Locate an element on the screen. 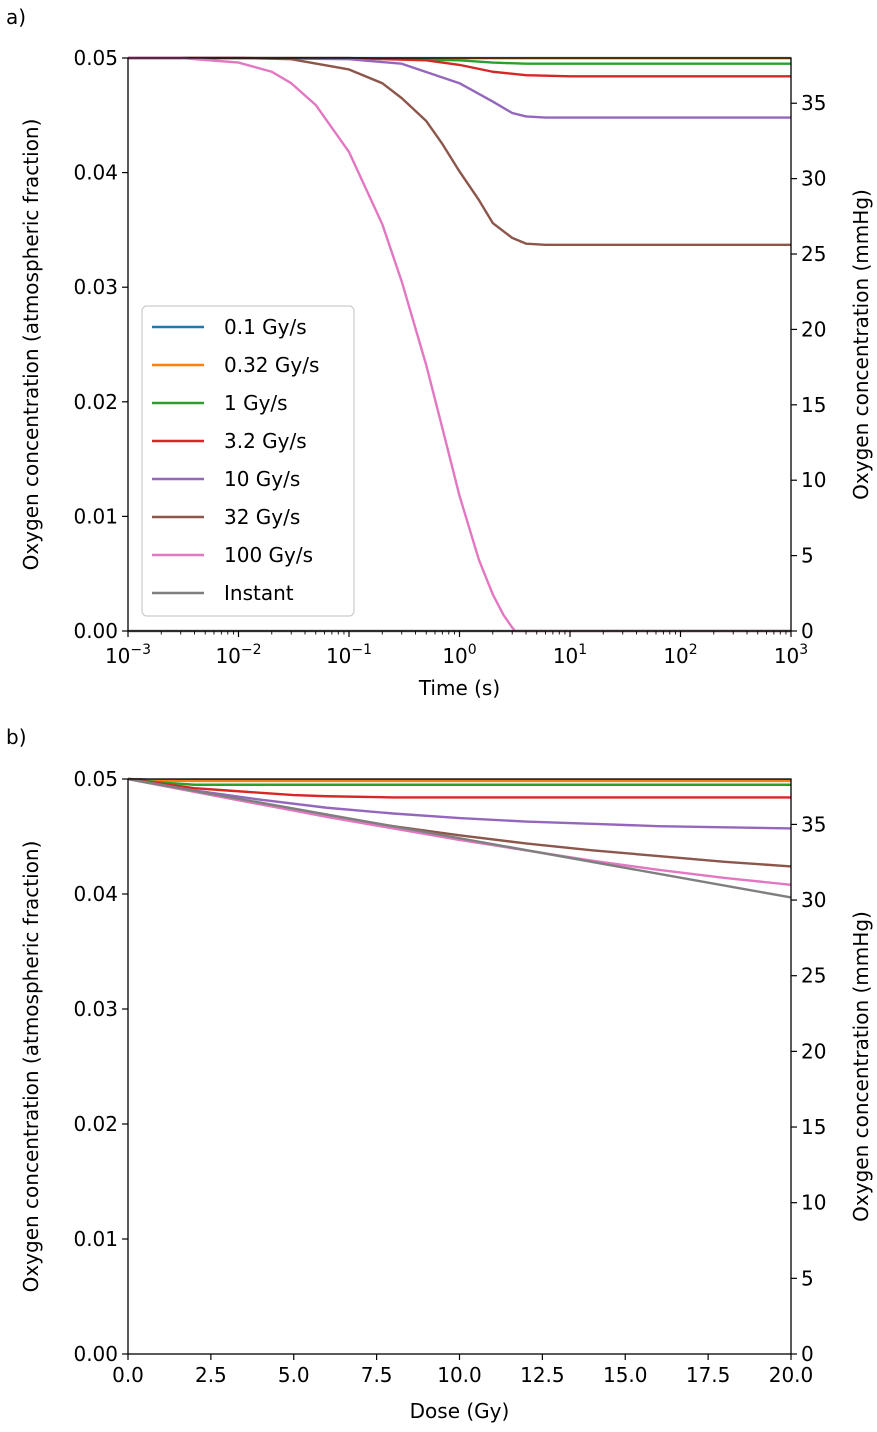 This screenshot has width=877, height=1432. x-tick-label: 10.0 is located at coordinates (459, 1375).